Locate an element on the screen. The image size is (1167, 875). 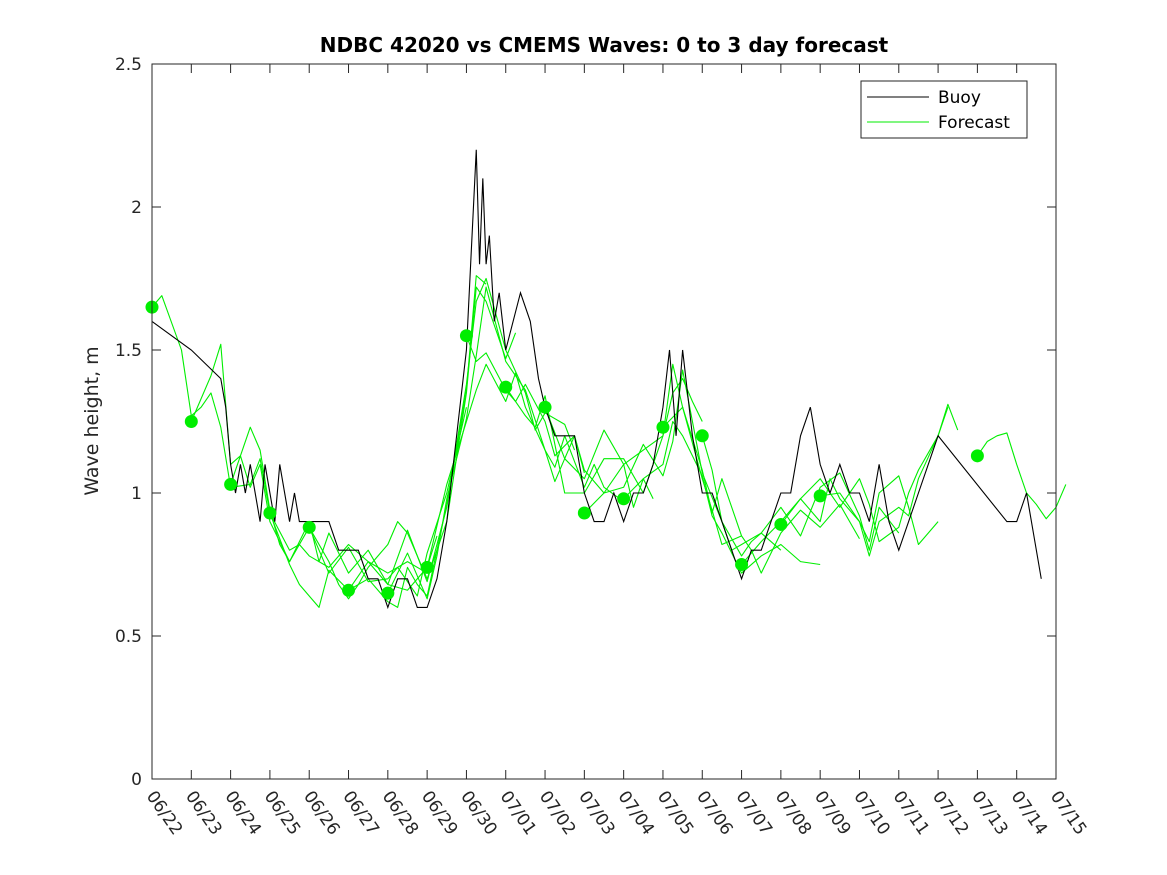
legend-box is located at coordinates (944, 109).